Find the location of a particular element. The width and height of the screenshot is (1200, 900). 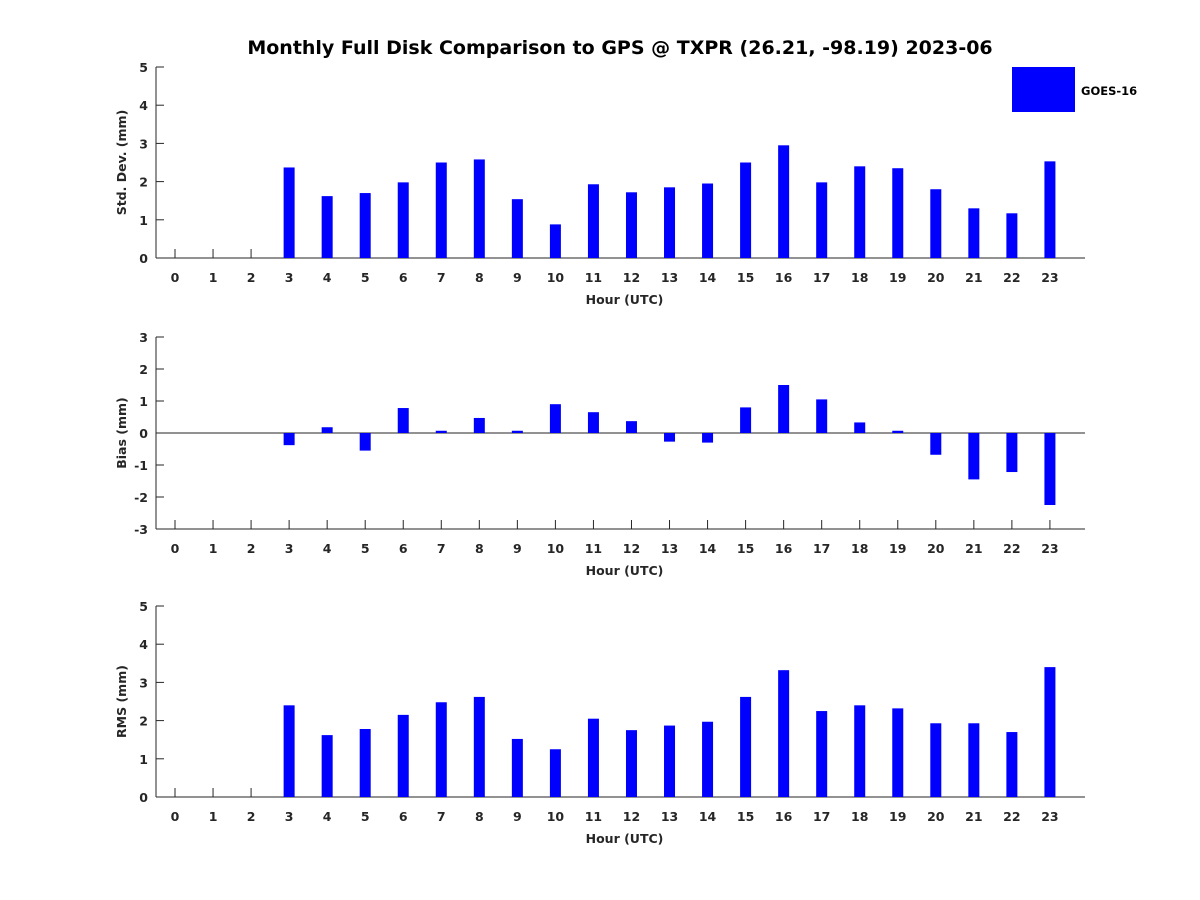

y-tick-label: 1 is located at coordinates (143, 220).